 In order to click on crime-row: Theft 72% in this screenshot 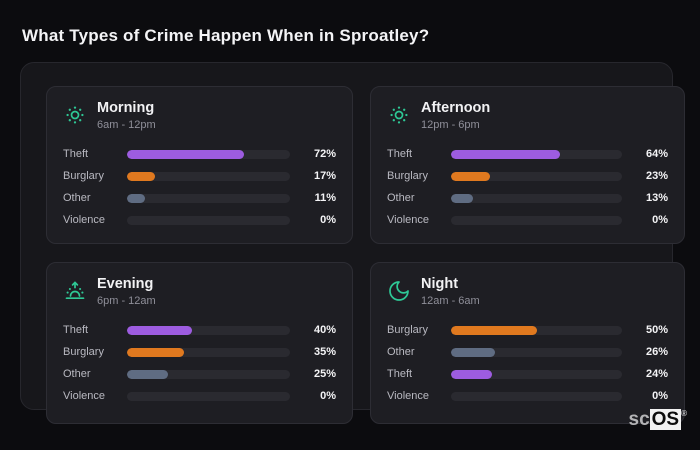, I will do `click(199, 154)`.